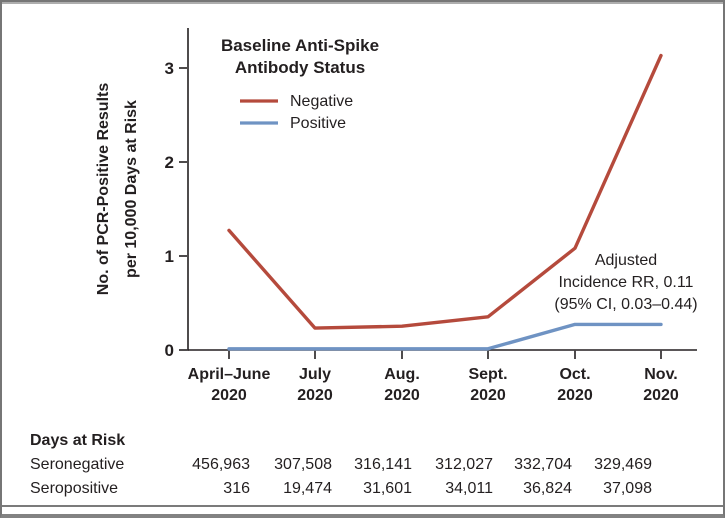  What do you see at coordinates (307, 488) in the screenshot?
I see `table-cell: 19,474` at bounding box center [307, 488].